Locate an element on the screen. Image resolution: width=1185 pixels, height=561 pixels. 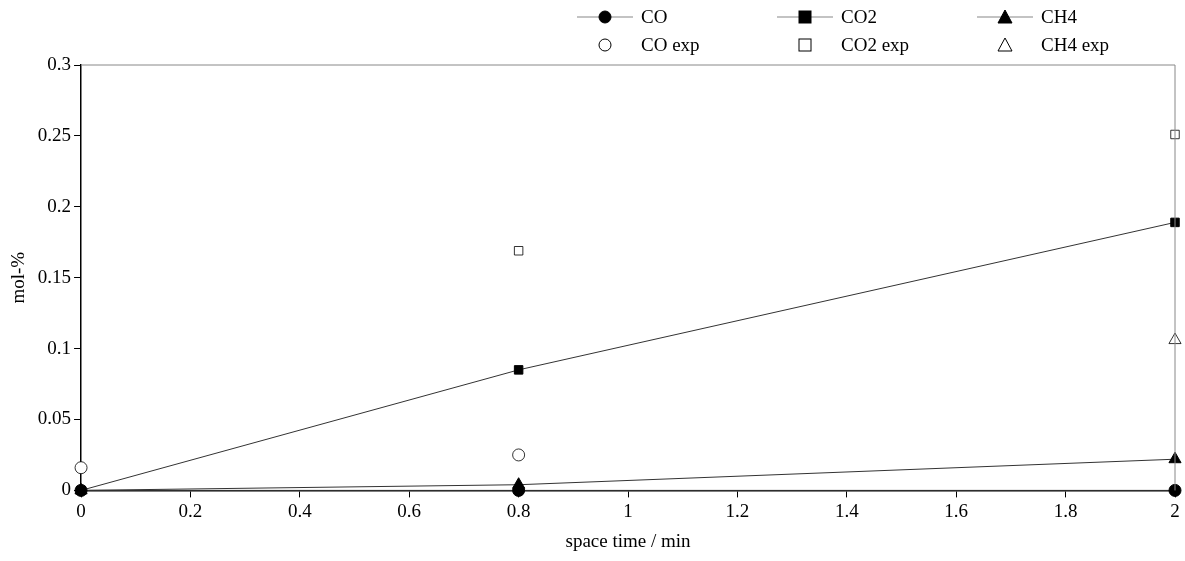
legend-label: CO2 is located at coordinates (859, 17).